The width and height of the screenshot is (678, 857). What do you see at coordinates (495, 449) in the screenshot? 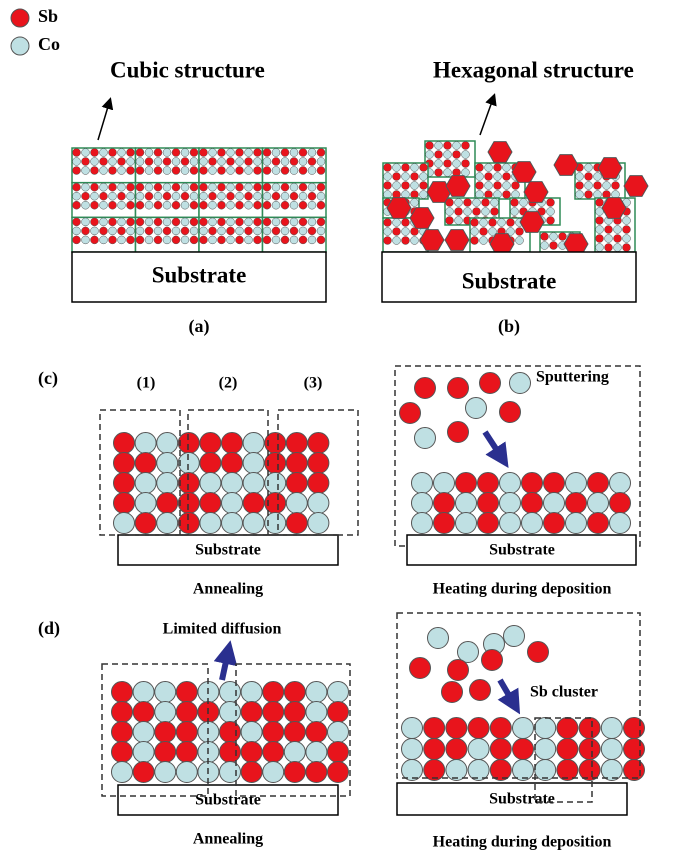
I see `arrow` at bounding box center [495, 449].